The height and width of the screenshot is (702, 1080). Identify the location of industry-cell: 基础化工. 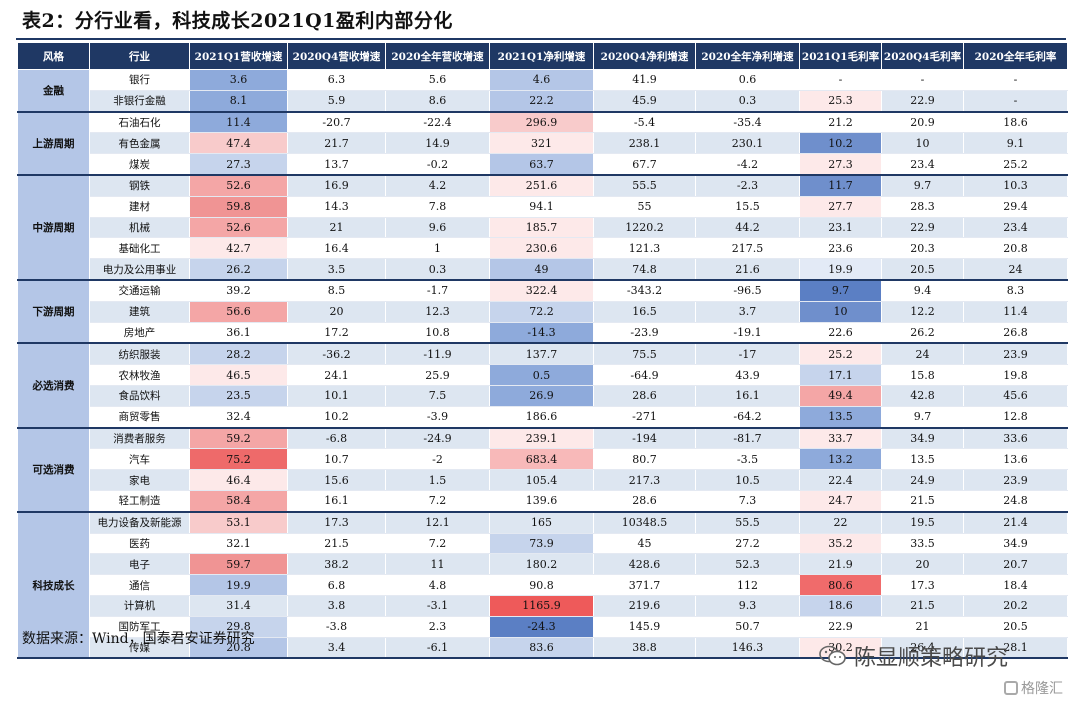
(139, 248).